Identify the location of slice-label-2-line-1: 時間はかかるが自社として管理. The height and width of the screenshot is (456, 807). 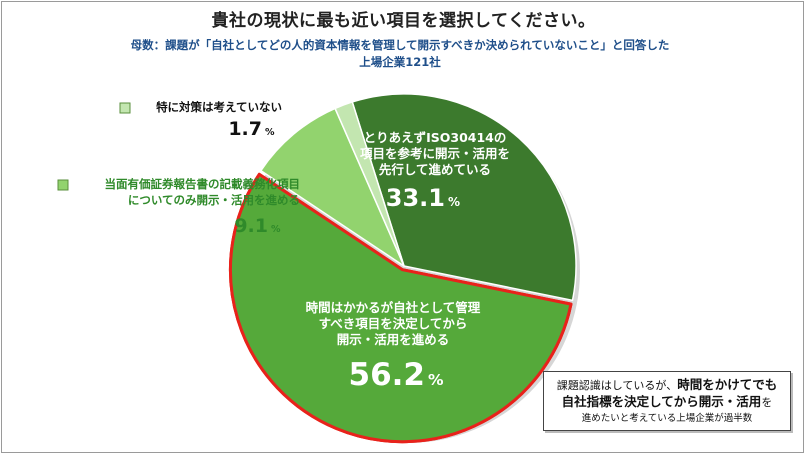
(393, 307).